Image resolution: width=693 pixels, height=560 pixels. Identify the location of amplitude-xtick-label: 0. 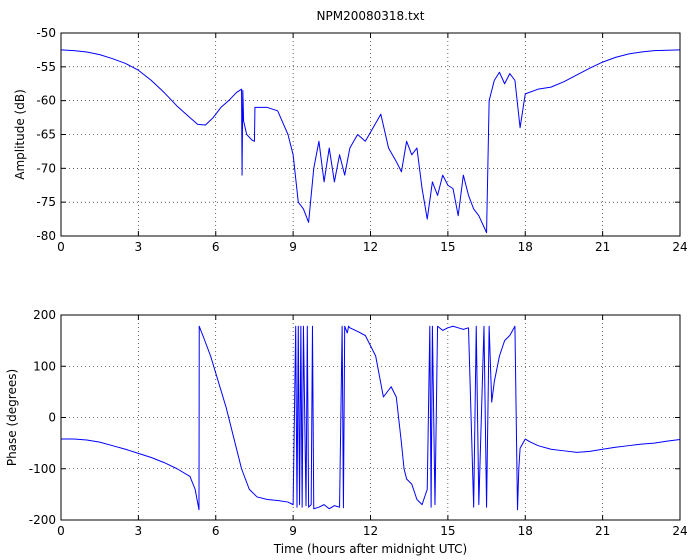
(61, 247).